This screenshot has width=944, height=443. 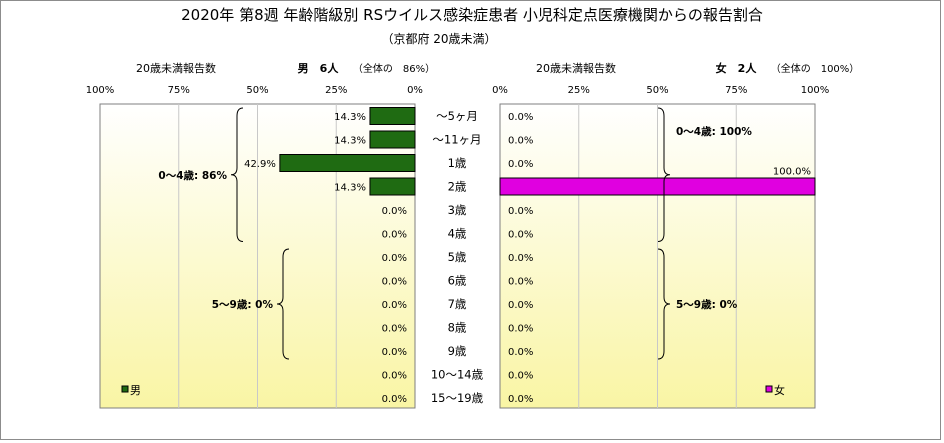 What do you see at coordinates (457, 328) in the screenshot?
I see `age-category-label: 8歳` at bounding box center [457, 328].